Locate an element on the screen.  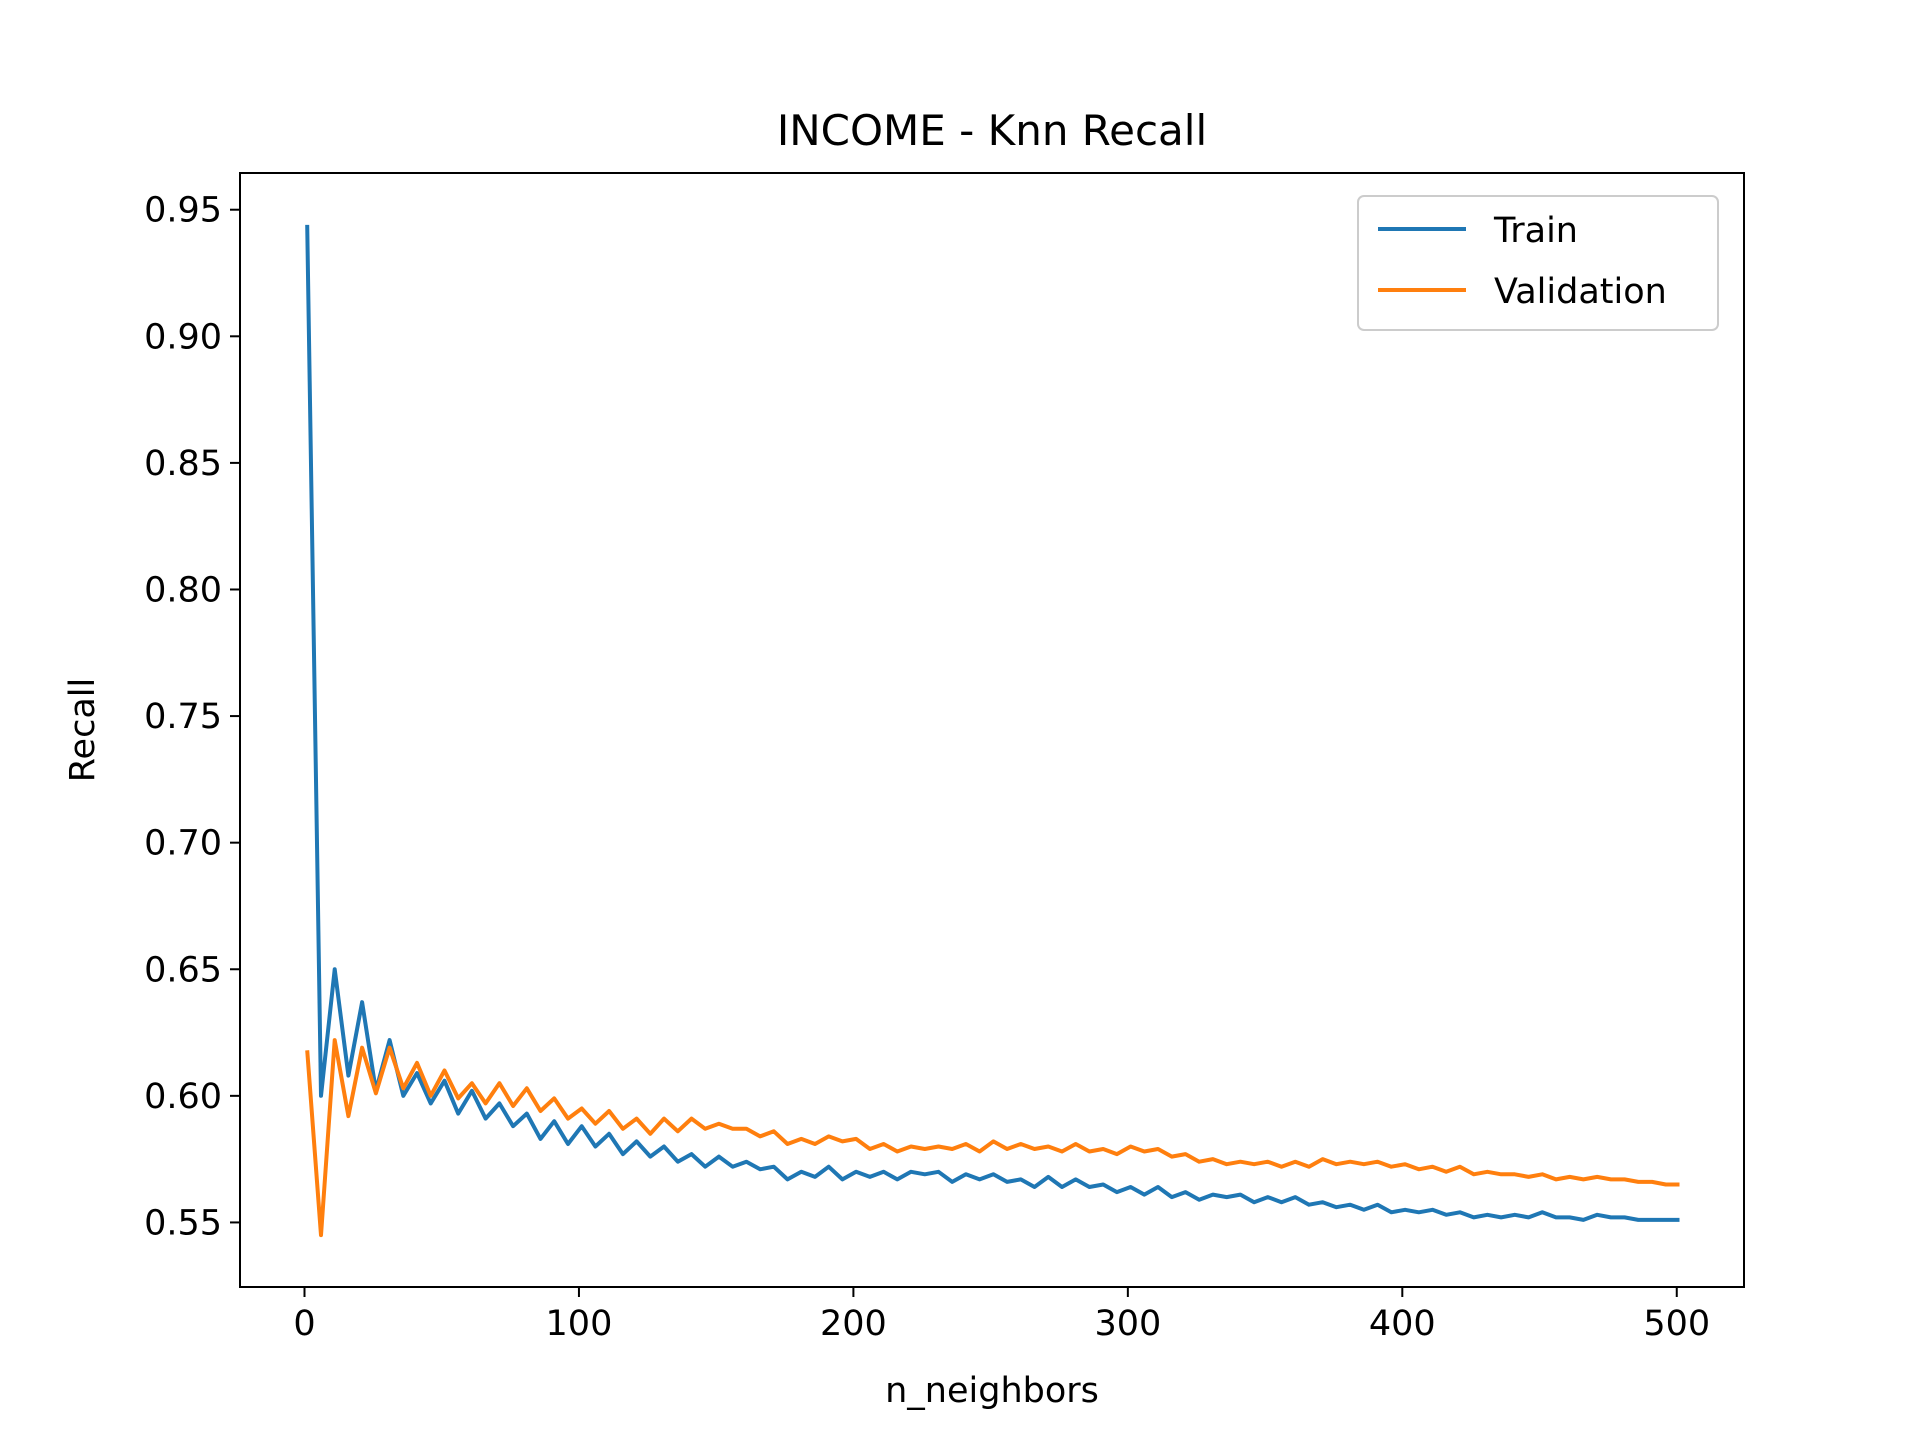
chart-title: INCOME - Knn Recall is located at coordinates (992, 130).